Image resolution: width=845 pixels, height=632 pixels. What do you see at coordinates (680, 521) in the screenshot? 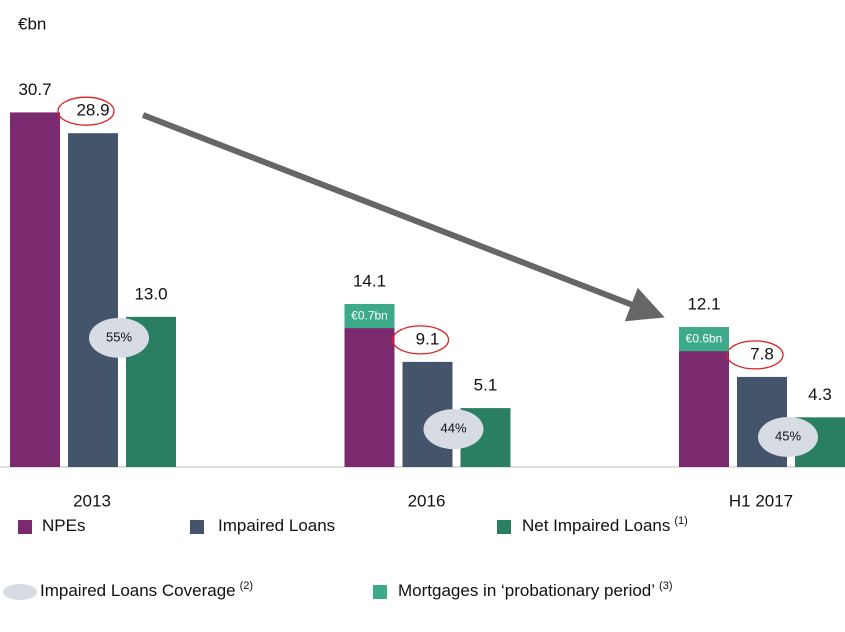
I see `legend-note: (1)` at bounding box center [680, 521].